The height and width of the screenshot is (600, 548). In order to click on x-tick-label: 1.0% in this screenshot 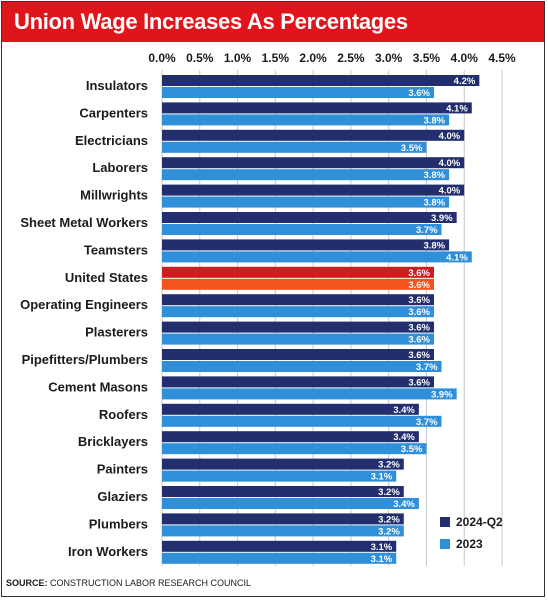, I will do `click(238, 58)`.